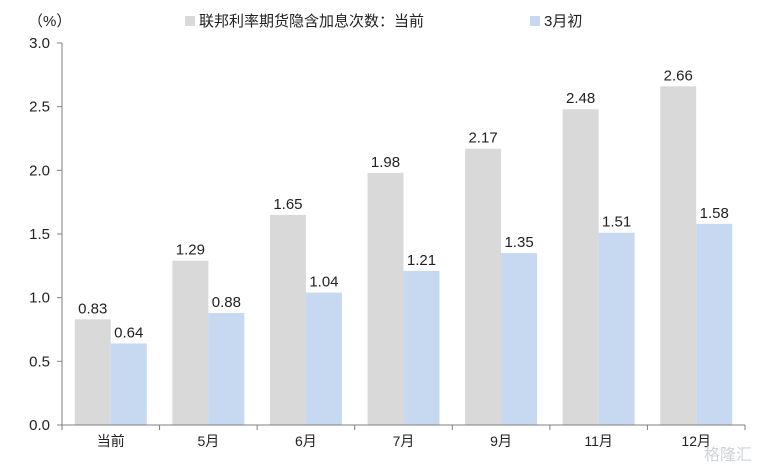 This screenshot has width=760, height=468. Describe the element at coordinates (482, 138) in the screenshot. I see `data-label: 2.17` at that location.